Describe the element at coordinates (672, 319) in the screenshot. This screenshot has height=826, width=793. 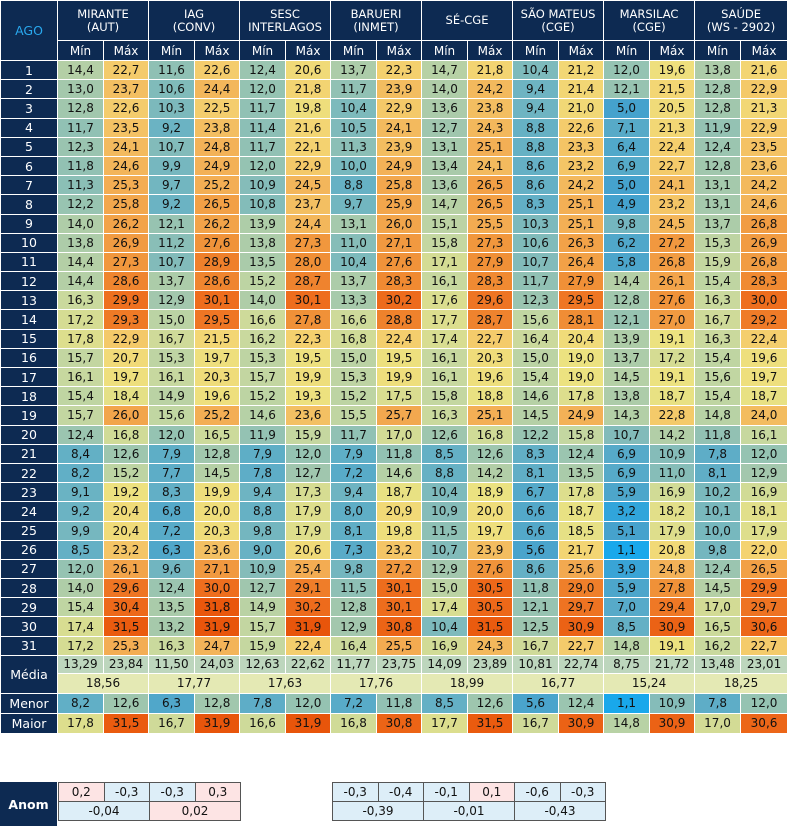
I see `max-temp-cell: 27,0` at that location.